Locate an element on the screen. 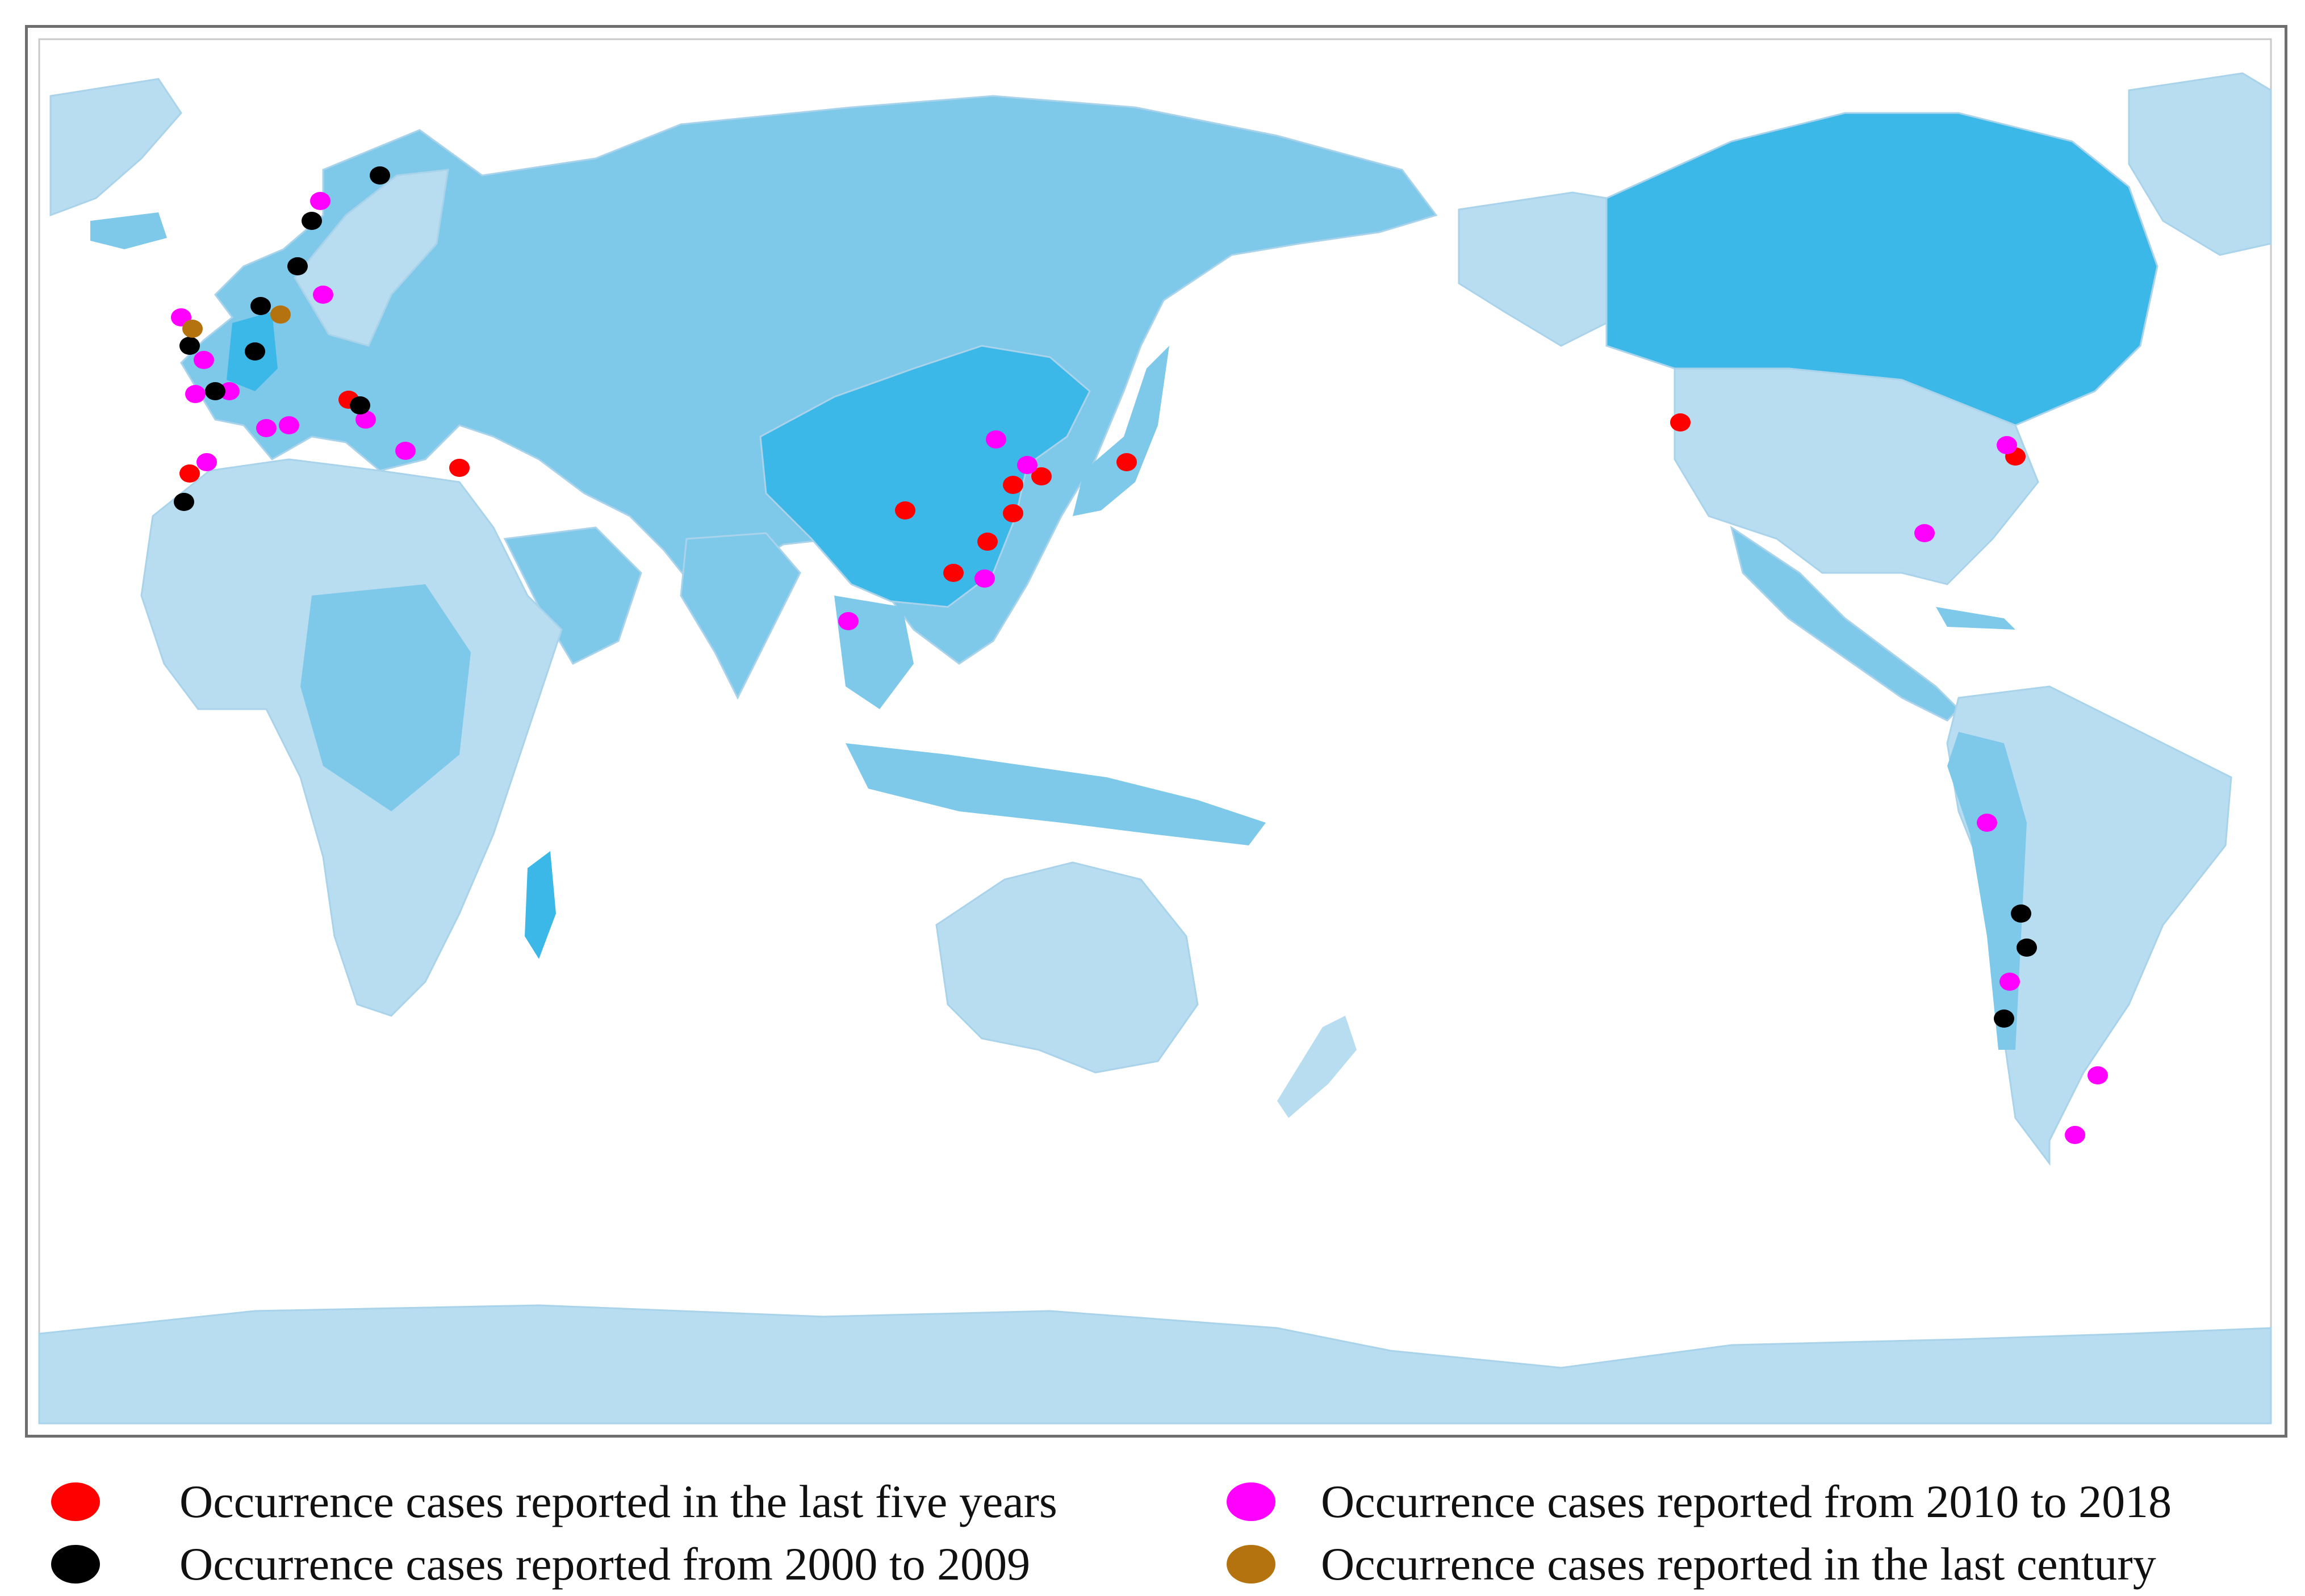 The width and height of the screenshot is (2305, 1596). scandinavia-land is located at coordinates (371, 258).